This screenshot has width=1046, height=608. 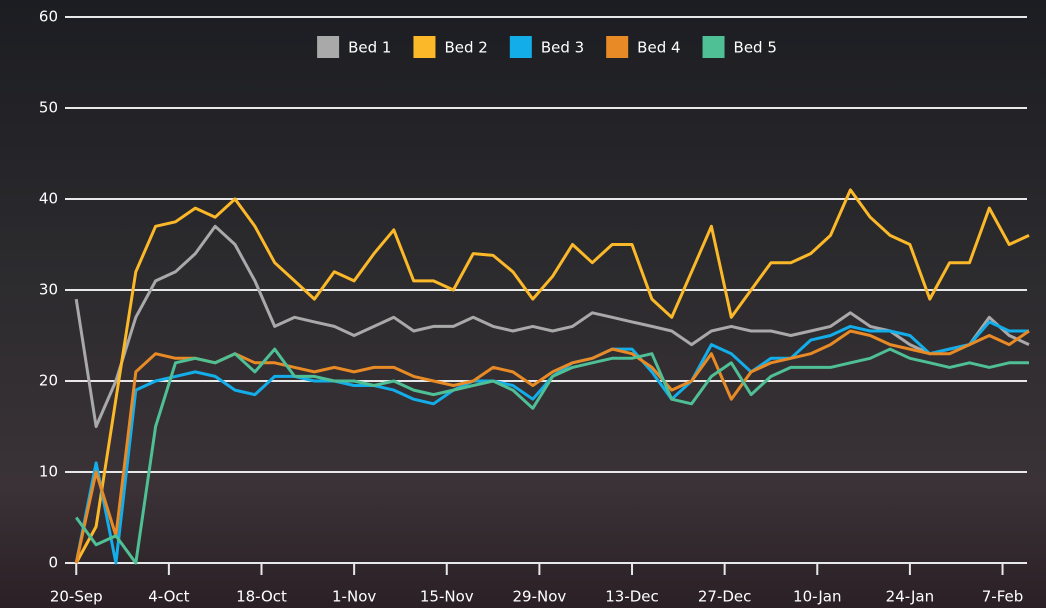 I want to click on y-tick-label: 30, so click(x=48, y=290).